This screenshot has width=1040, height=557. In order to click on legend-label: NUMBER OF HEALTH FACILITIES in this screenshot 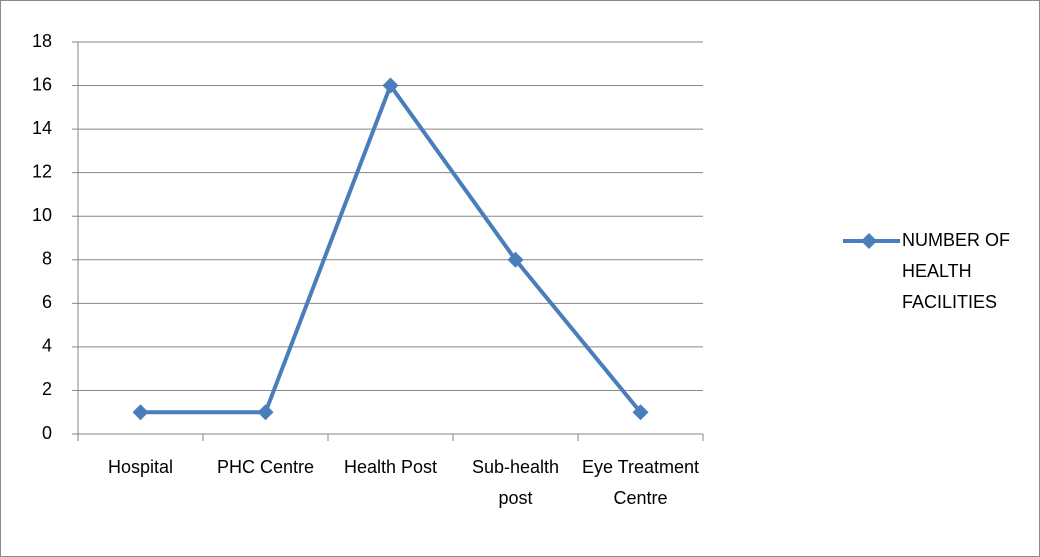, I will do `click(956, 271)`.